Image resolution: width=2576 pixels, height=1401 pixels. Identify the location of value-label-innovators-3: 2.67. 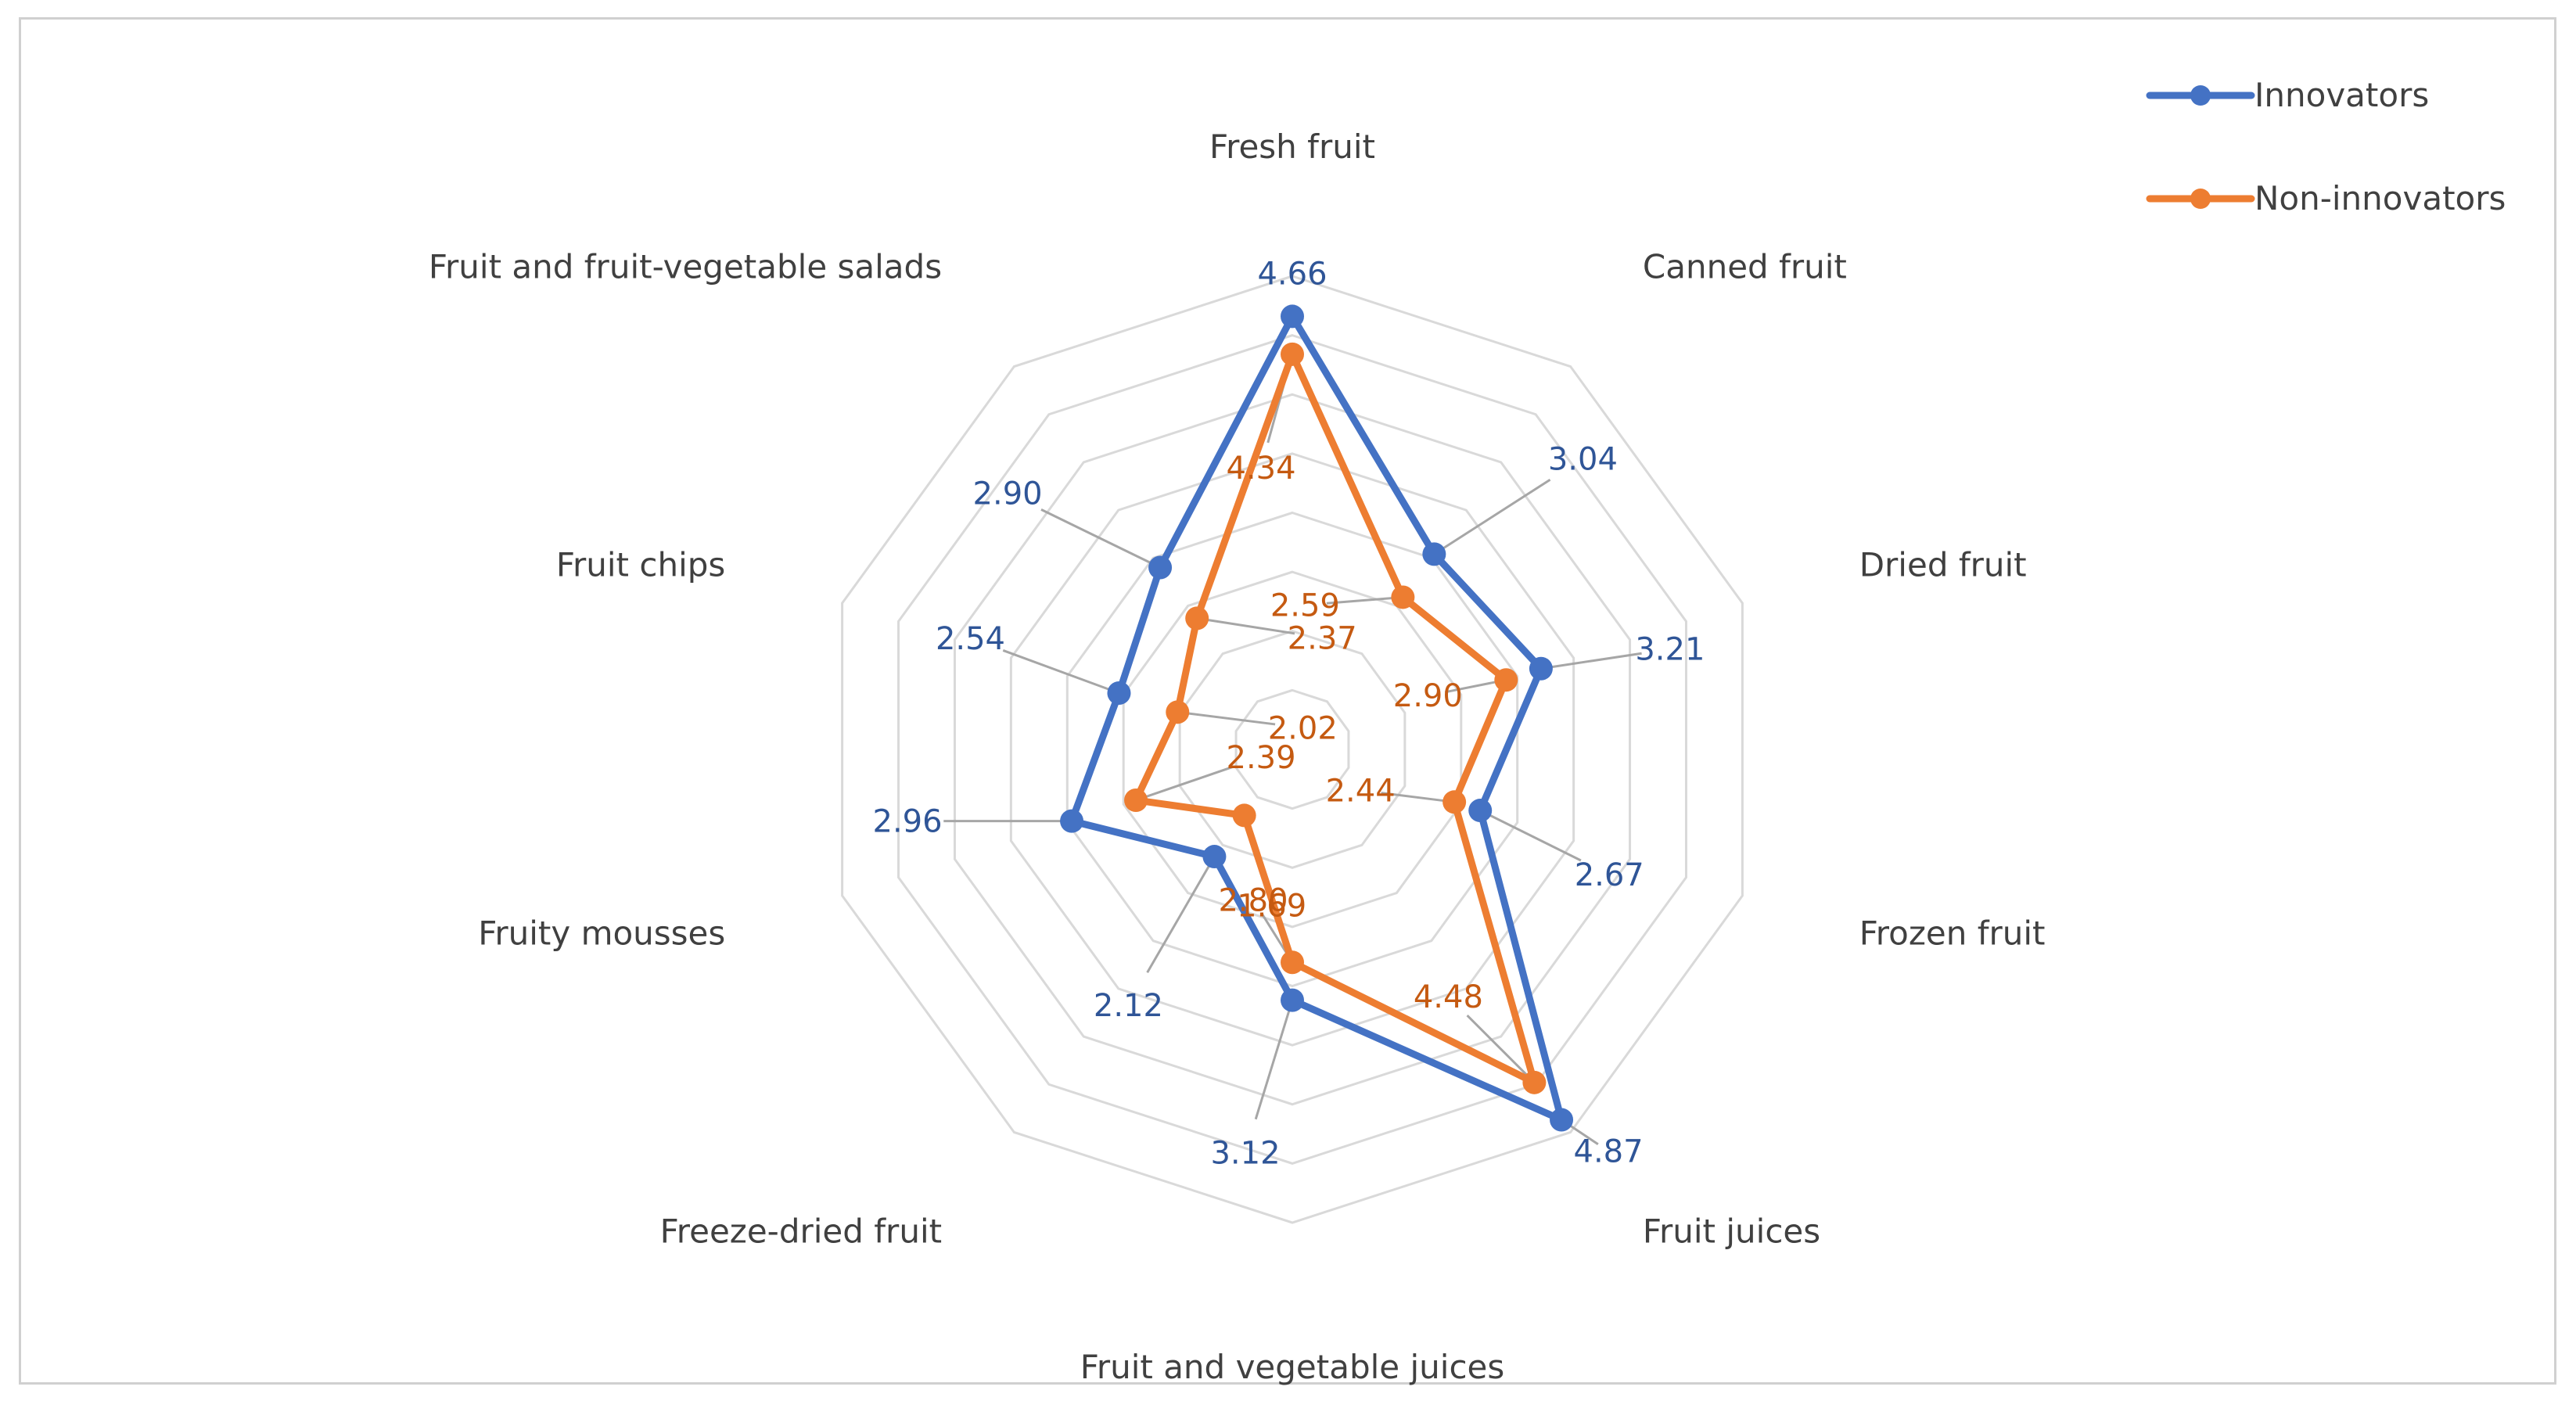
(1610, 875).